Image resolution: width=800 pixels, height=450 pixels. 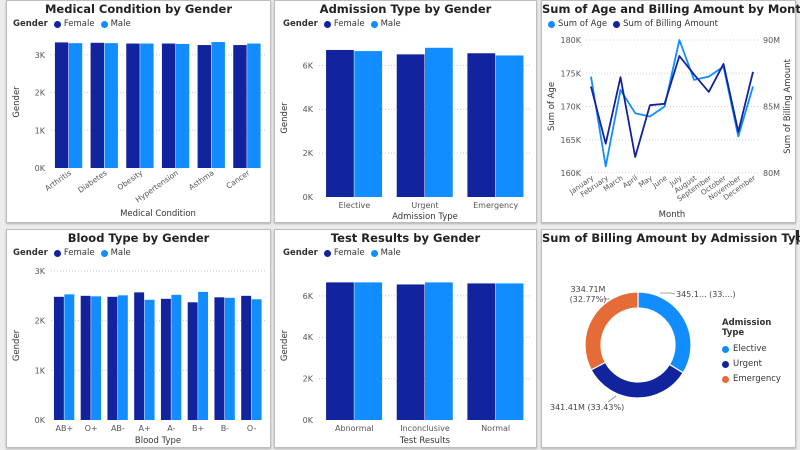 What do you see at coordinates (340, 123) in the screenshot?
I see `bar-female-elective` at bounding box center [340, 123].